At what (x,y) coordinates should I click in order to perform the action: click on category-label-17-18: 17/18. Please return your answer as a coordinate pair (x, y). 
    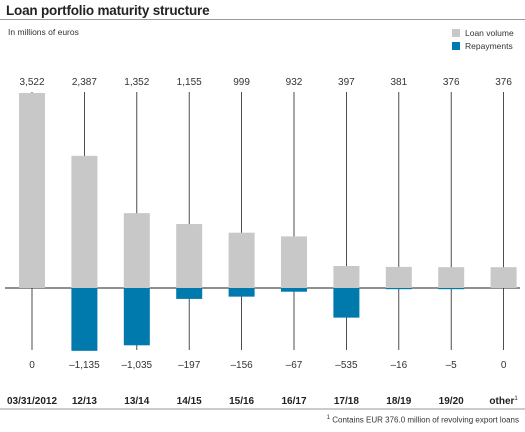
    Looking at the image, I should click on (346, 401).